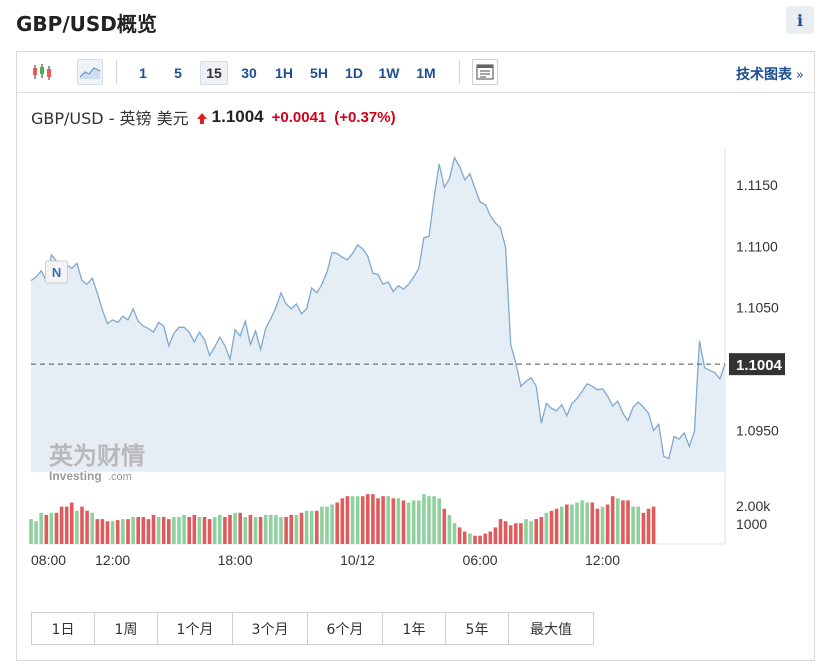 The height and width of the screenshot is (666, 828). What do you see at coordinates (86, 24) in the screenshot?
I see `page-title: GBP/USD概览` at bounding box center [86, 24].